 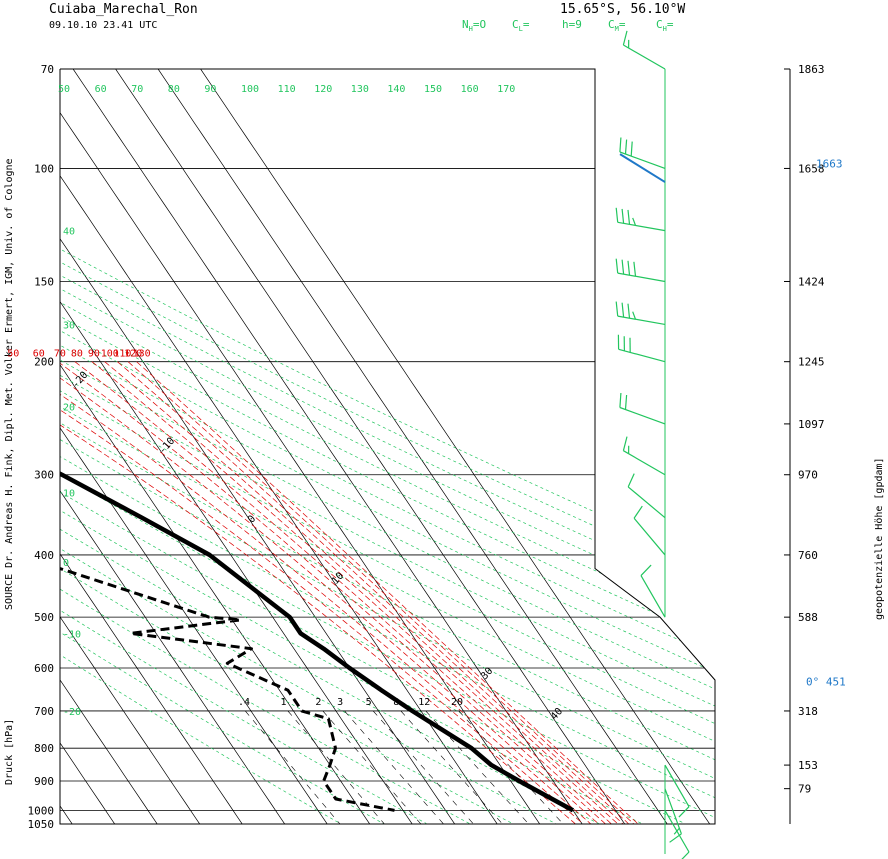 What do you see at coordinates (506, 89) in the screenshot?
I see `dry-adiabat-label: 170` at bounding box center [506, 89].